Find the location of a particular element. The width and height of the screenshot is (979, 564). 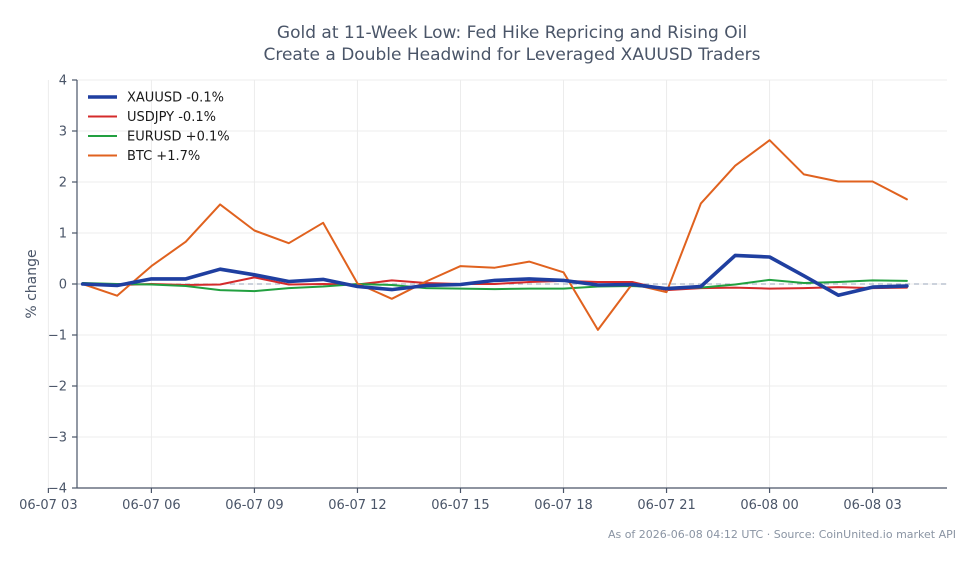

x-tick-label: 06-08 00 is located at coordinates (769, 505).